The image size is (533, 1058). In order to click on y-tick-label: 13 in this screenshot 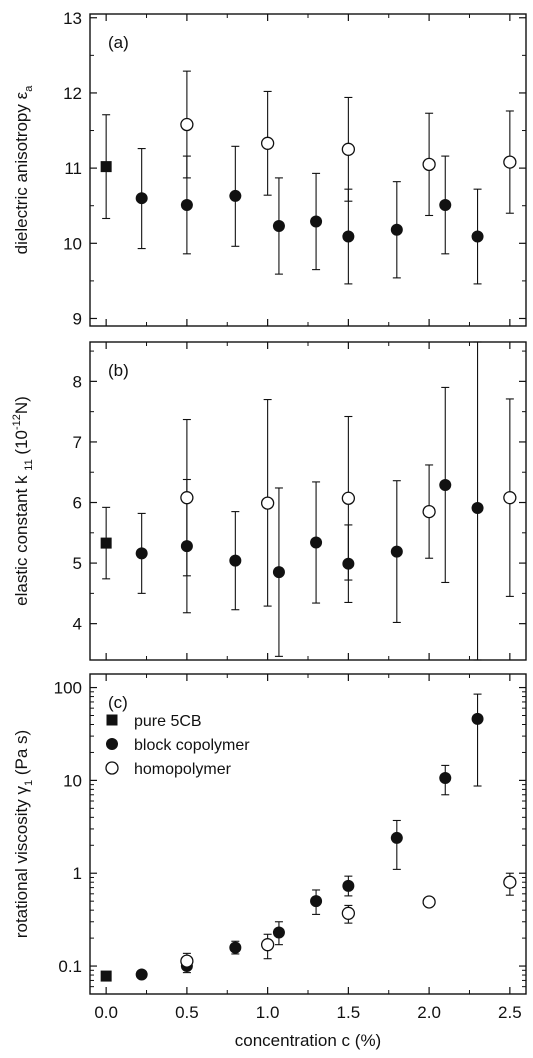, I will do `click(72, 18)`.